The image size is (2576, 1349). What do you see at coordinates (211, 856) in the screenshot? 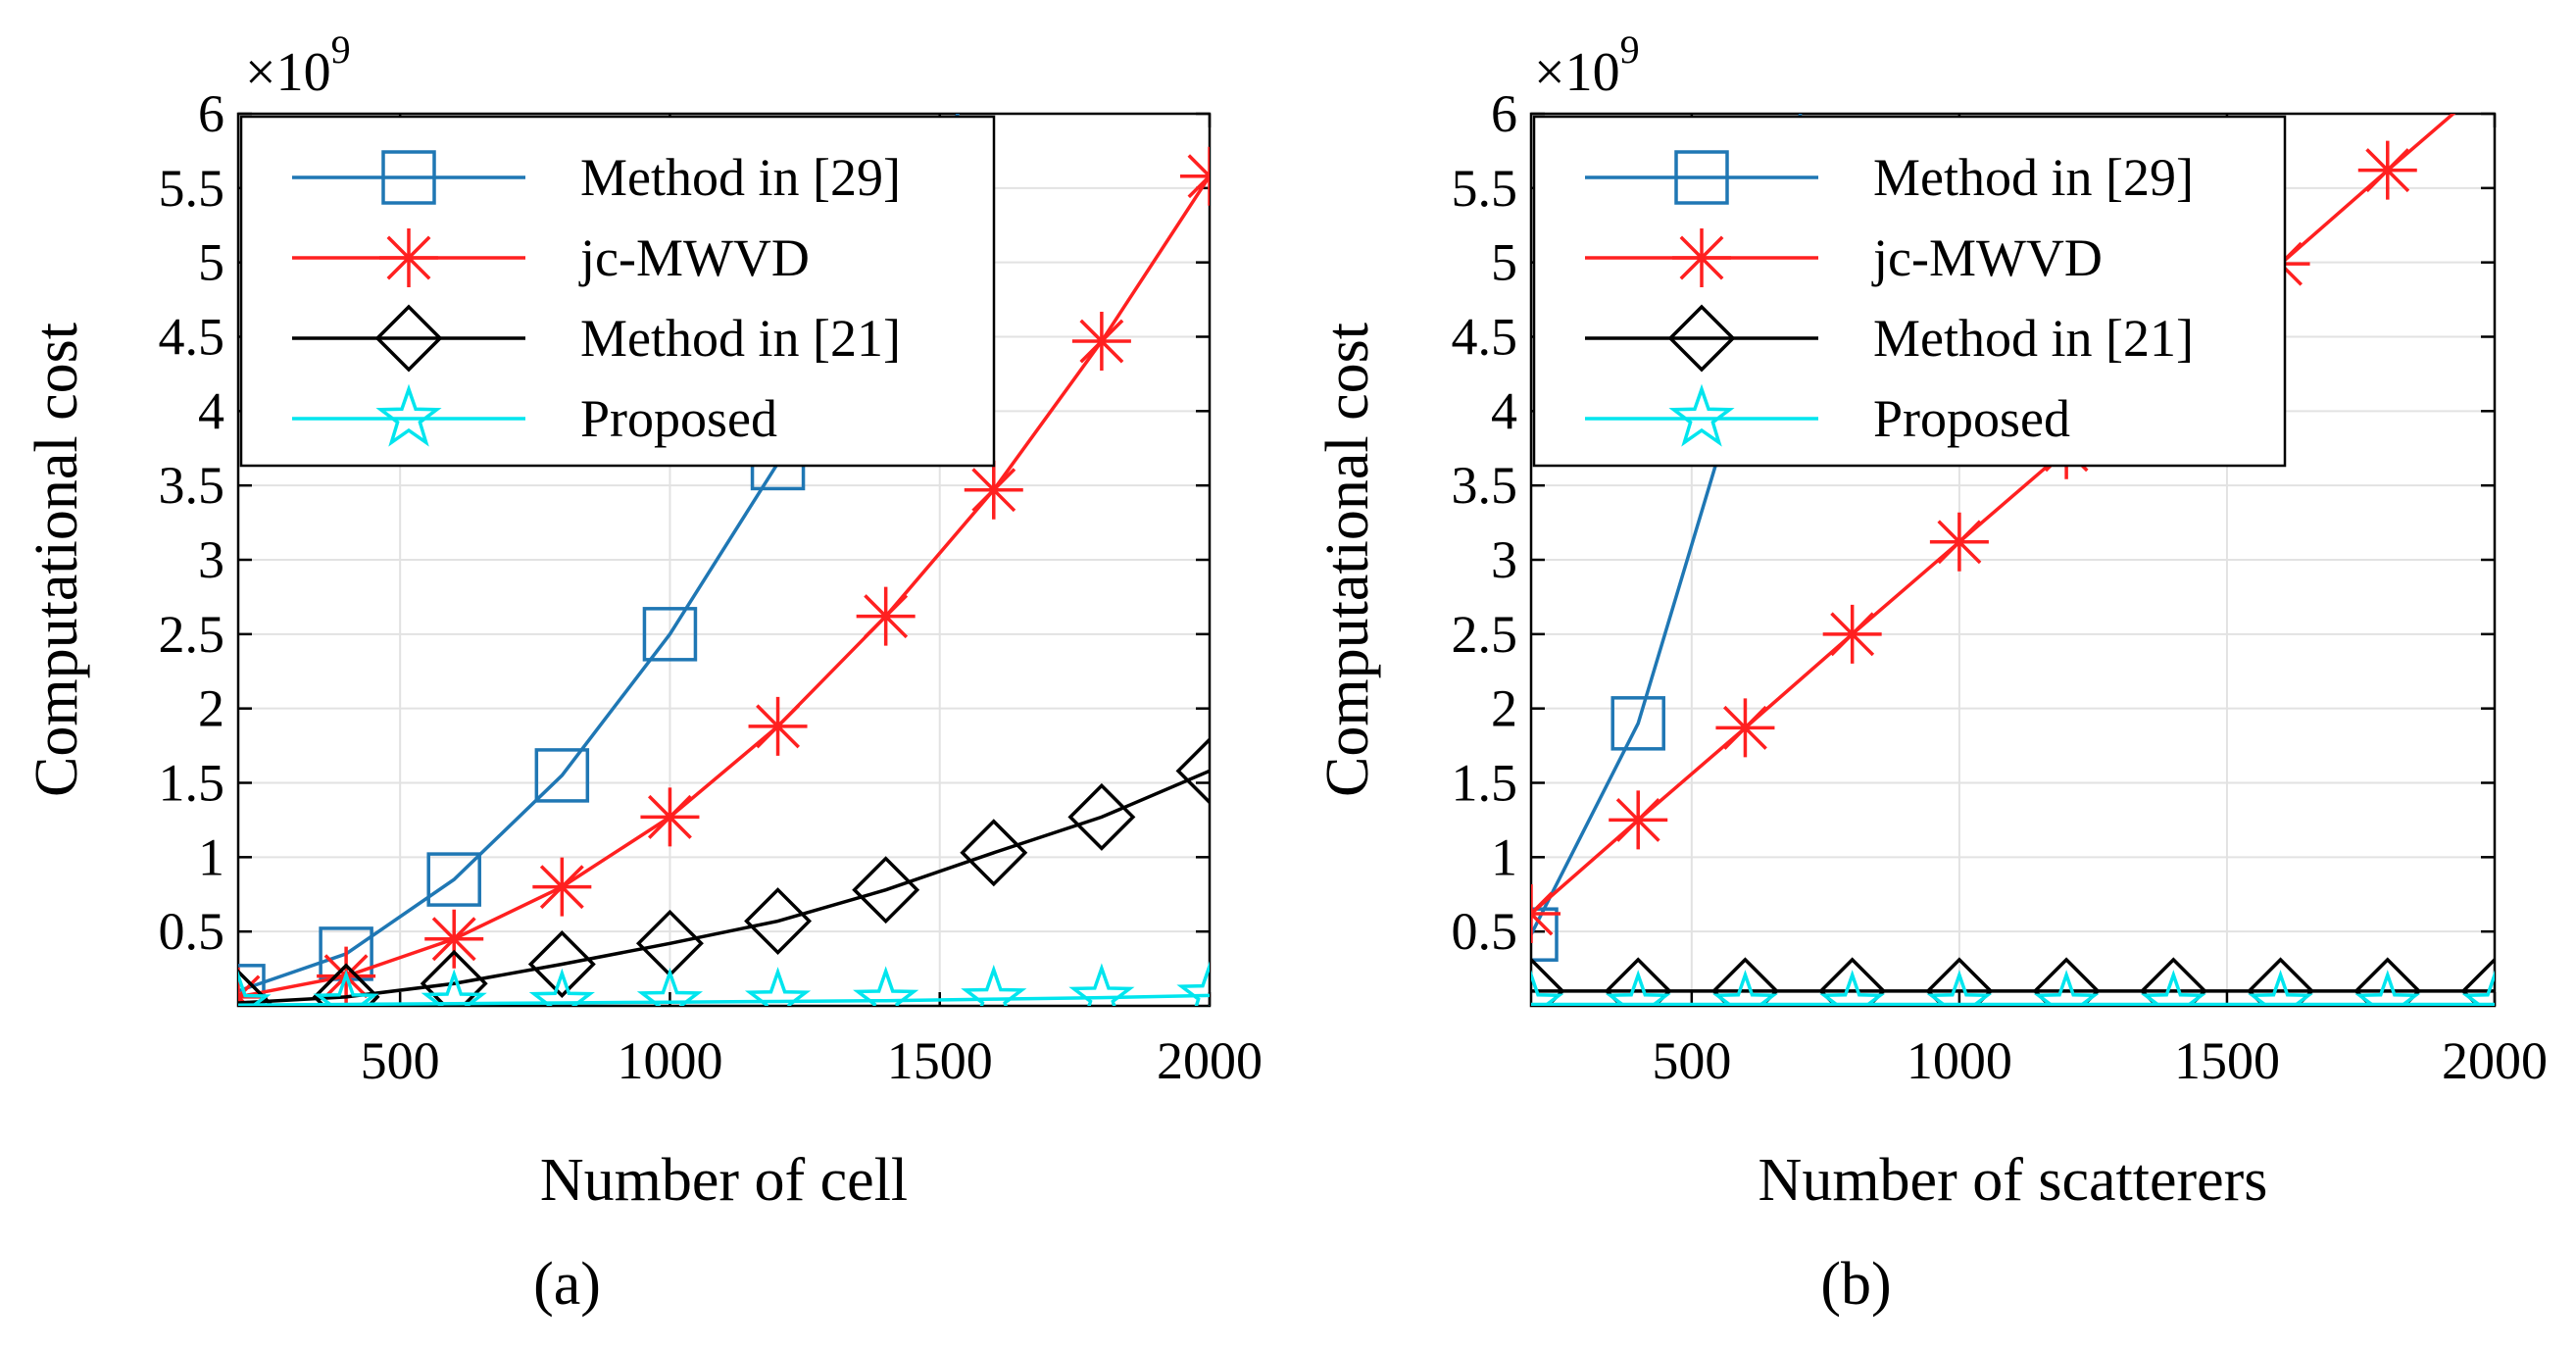
I see `y-tick-label: 1` at bounding box center [211, 856].